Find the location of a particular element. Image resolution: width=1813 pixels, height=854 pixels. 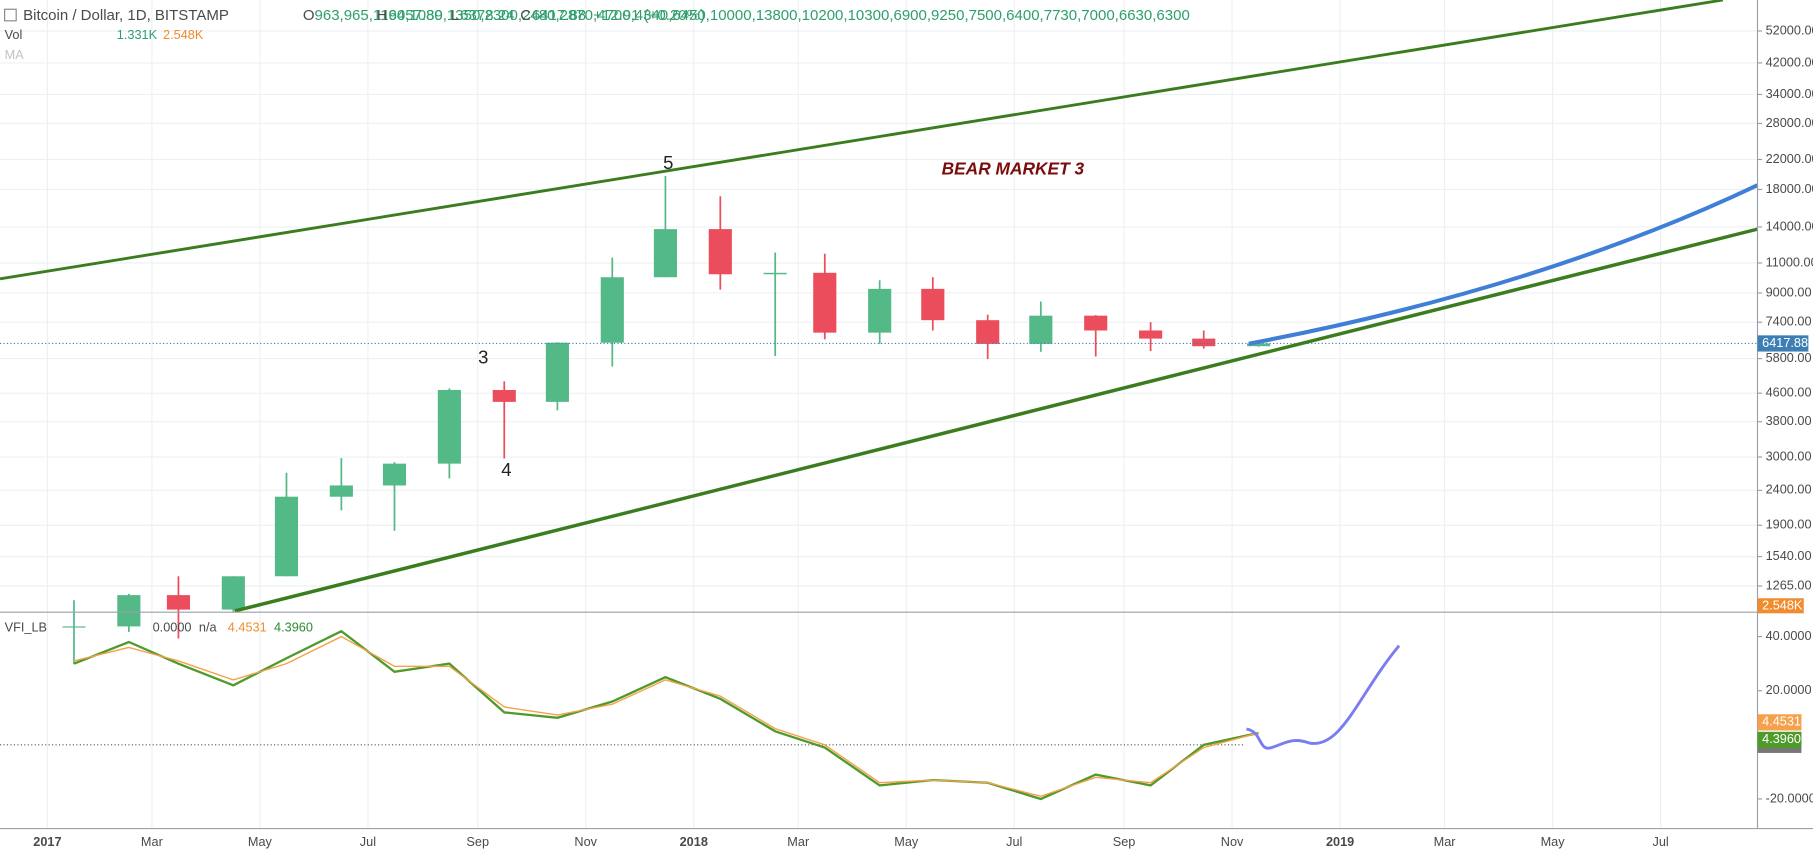

ohlc-letter: L is located at coordinates (455, 15).